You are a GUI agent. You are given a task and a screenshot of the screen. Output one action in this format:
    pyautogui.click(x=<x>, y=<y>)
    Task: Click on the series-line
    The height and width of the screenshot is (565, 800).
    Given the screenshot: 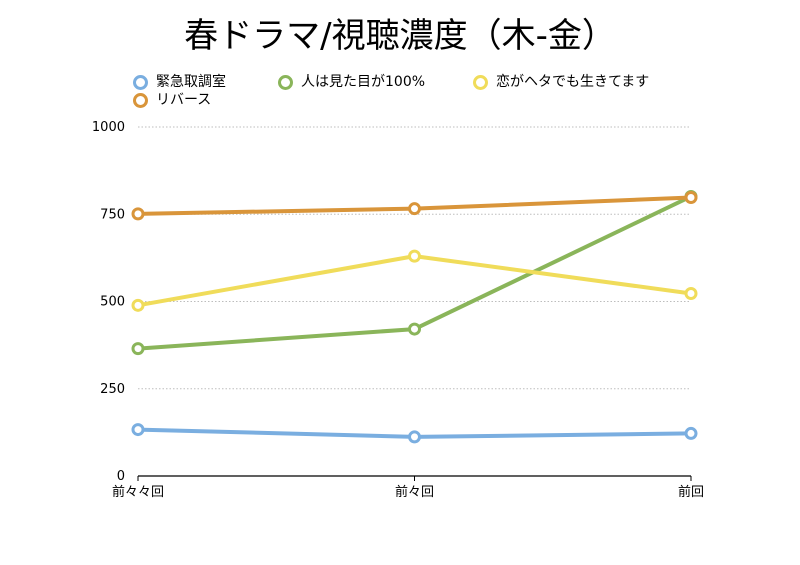 What is the action you would take?
    pyautogui.click(x=414, y=281)
    